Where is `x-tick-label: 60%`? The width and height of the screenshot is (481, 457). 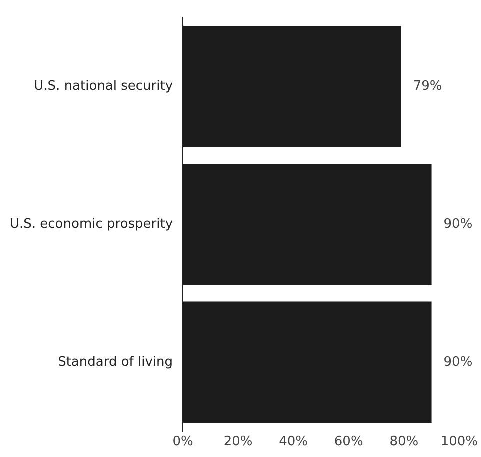 x-tick-label: 60% is located at coordinates (349, 442).